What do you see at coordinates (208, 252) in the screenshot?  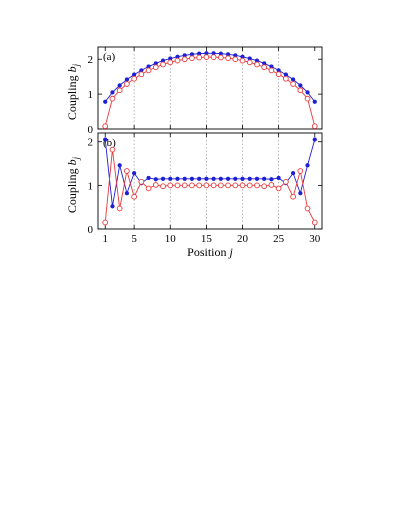 I see `xlabel-main: Position` at bounding box center [208, 252].